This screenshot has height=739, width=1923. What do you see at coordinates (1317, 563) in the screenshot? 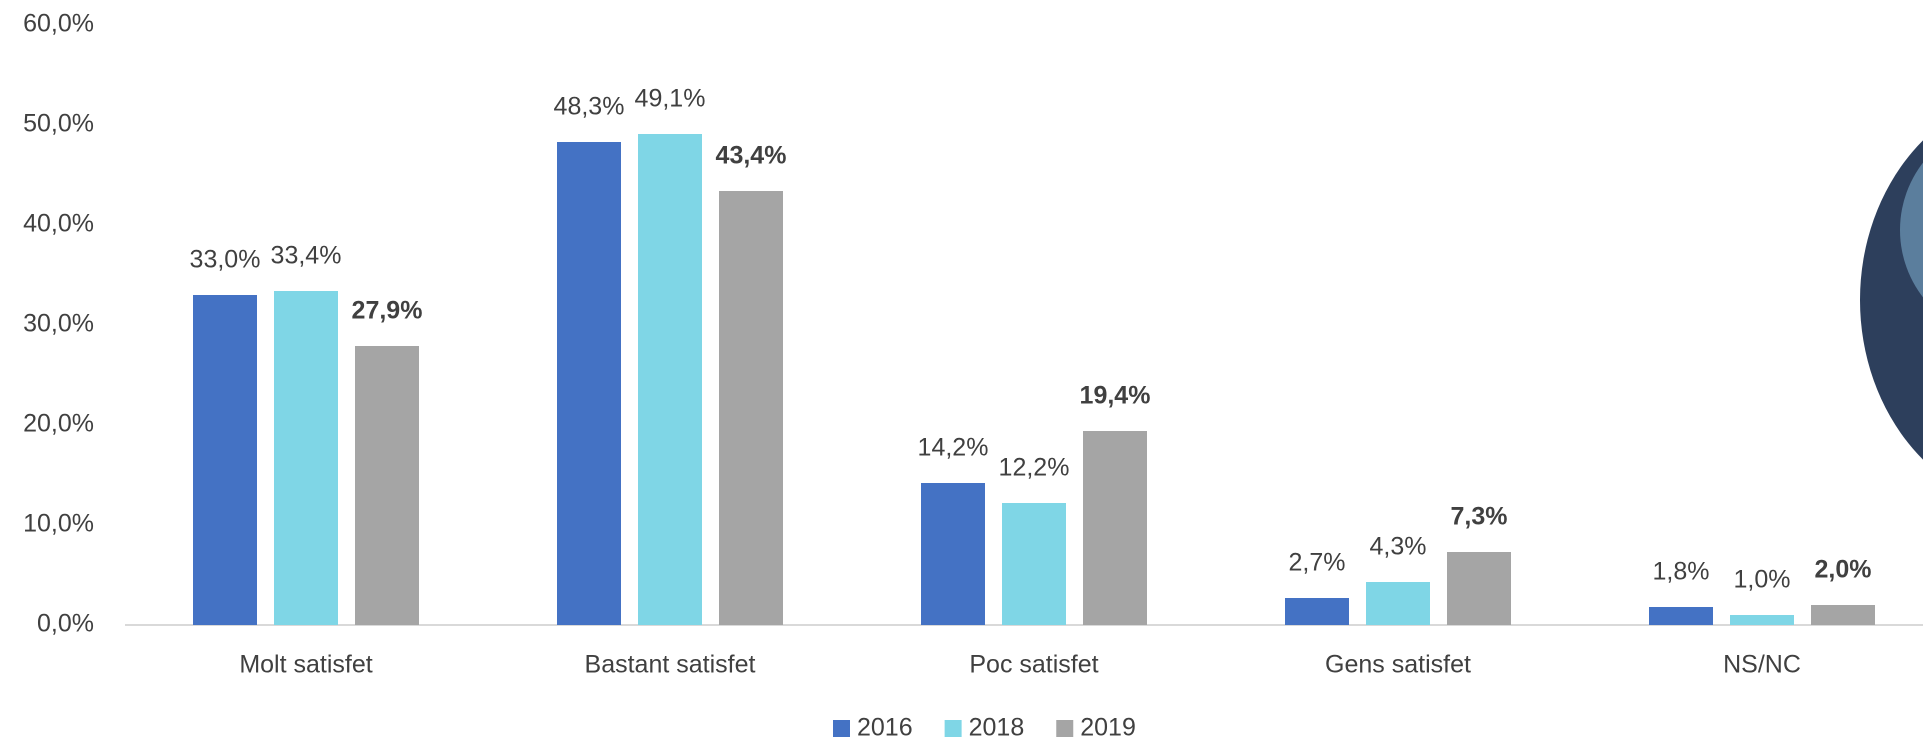
I see `value-label: 2,7%` at bounding box center [1317, 563].